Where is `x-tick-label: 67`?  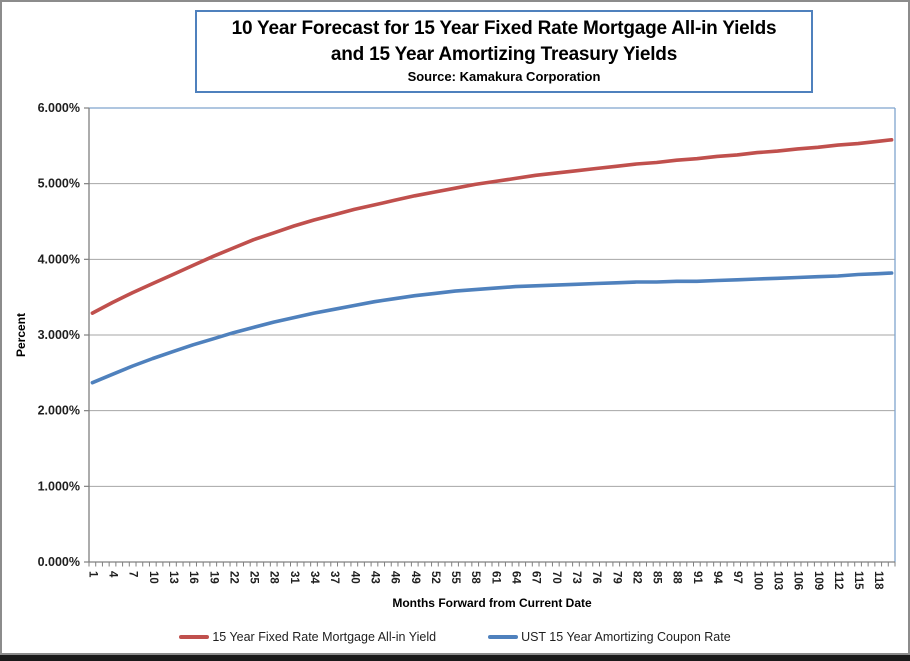 x-tick-label: 67 is located at coordinates (536, 577).